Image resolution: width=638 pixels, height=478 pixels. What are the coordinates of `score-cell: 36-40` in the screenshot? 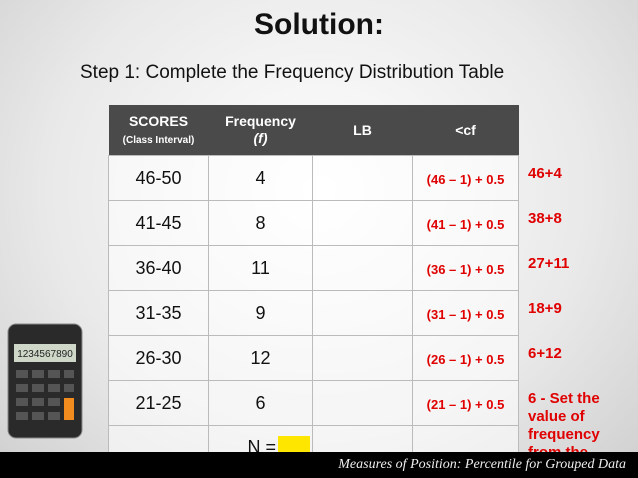 It's located at (158, 268).